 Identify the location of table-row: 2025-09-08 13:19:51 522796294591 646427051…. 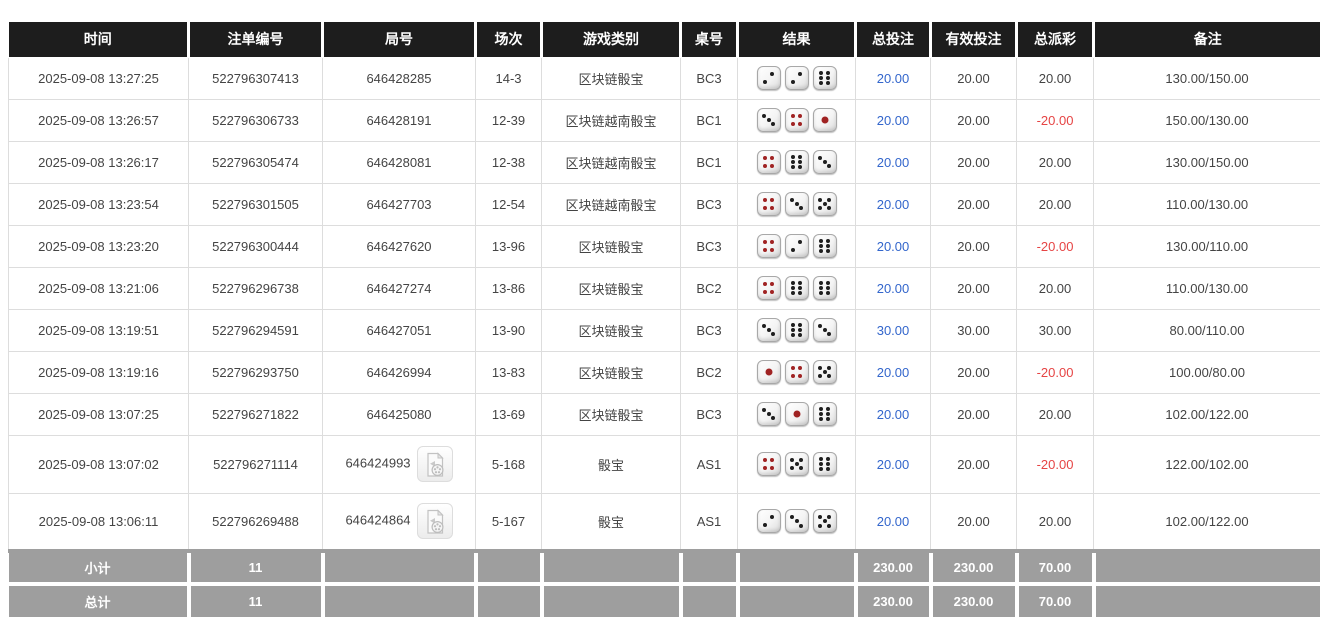
(664, 330).